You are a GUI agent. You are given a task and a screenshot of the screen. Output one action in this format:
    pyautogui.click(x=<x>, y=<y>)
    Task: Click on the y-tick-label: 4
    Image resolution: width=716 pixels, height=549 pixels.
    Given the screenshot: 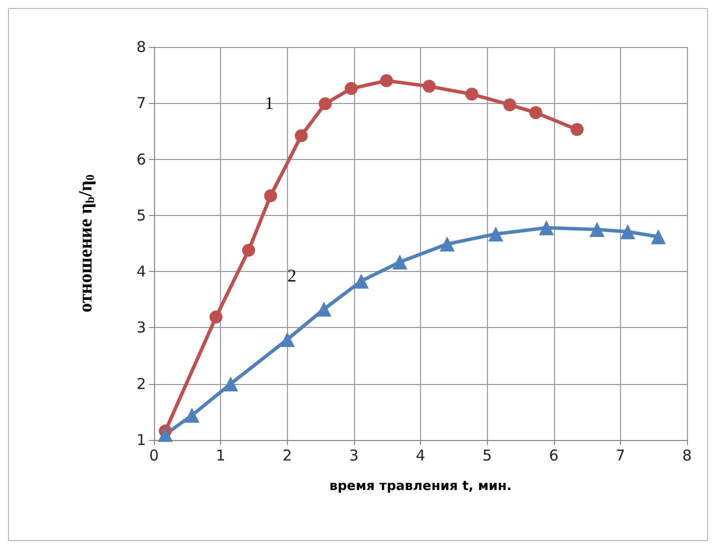 What is the action you would take?
    pyautogui.click(x=141, y=271)
    